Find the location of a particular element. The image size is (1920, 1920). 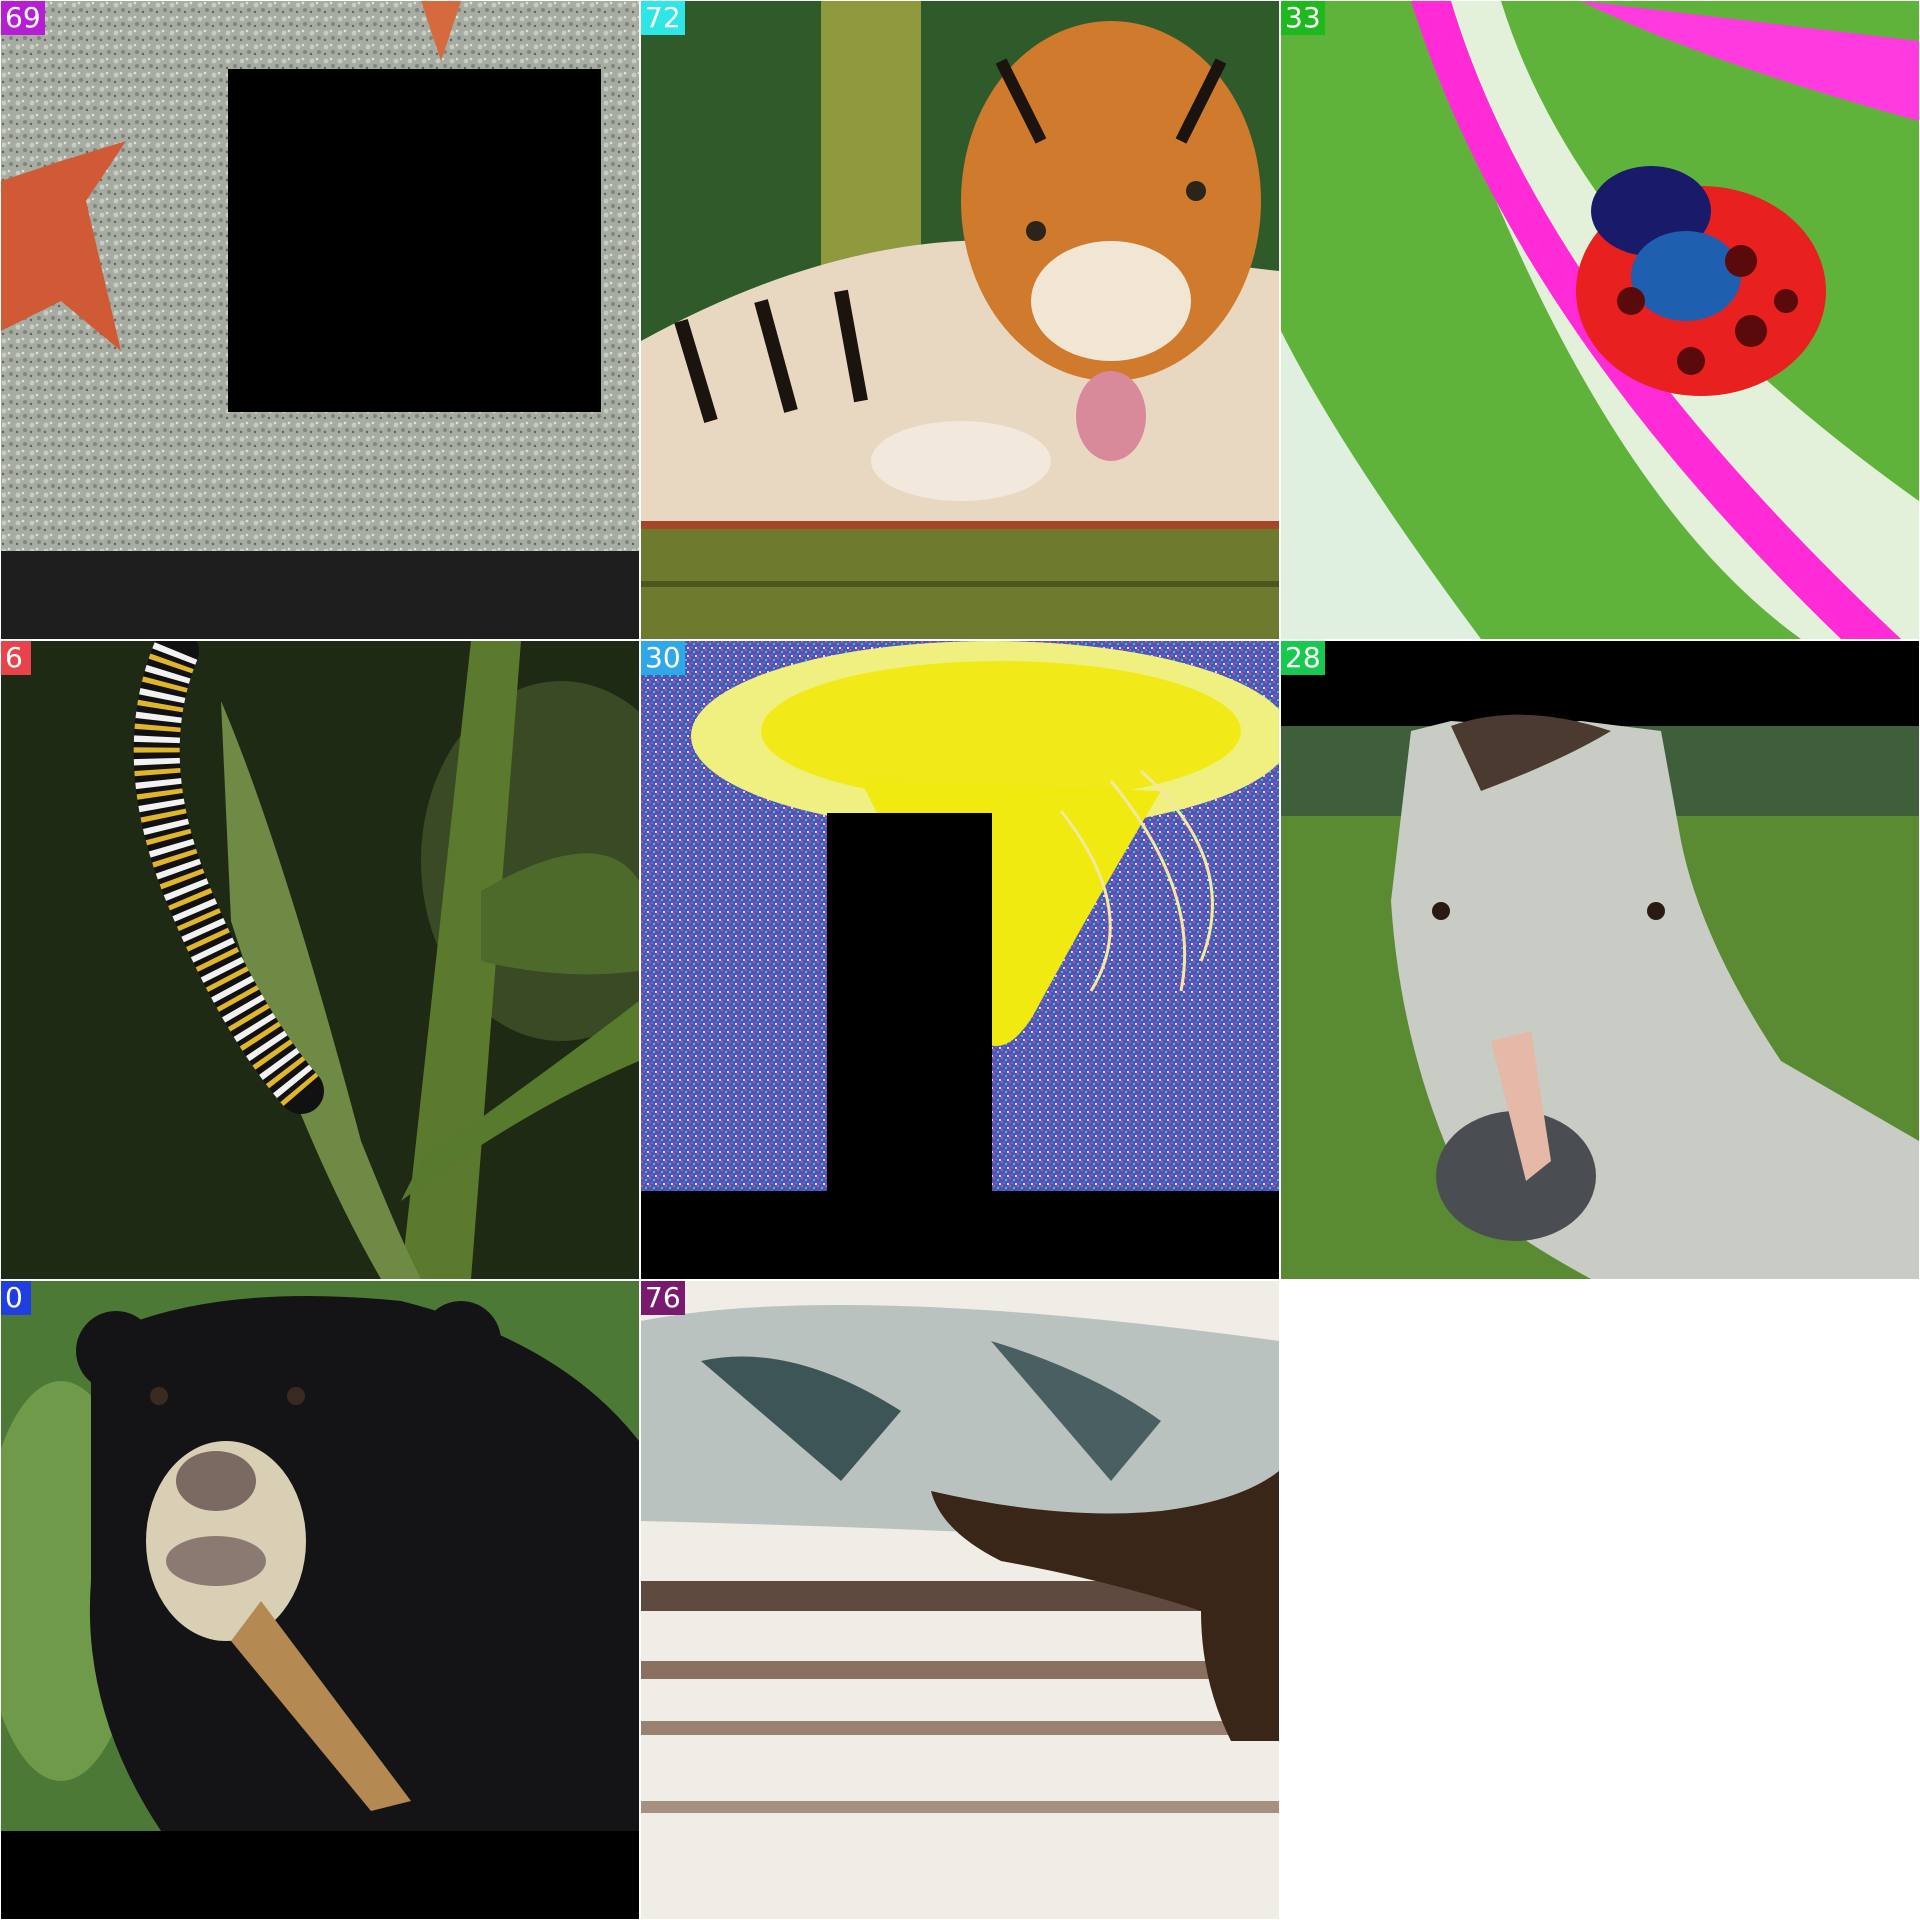

tile-jellyfish: 30 is located at coordinates (960, 960).